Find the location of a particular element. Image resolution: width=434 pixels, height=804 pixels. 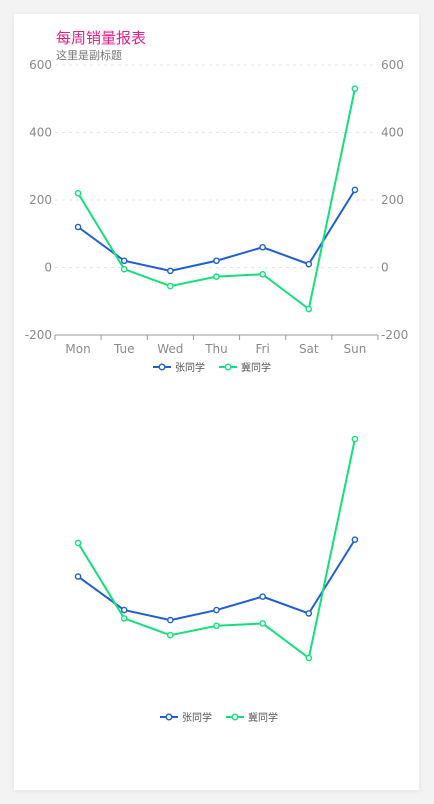

y-tick-label-right: 600 is located at coordinates (392, 65).